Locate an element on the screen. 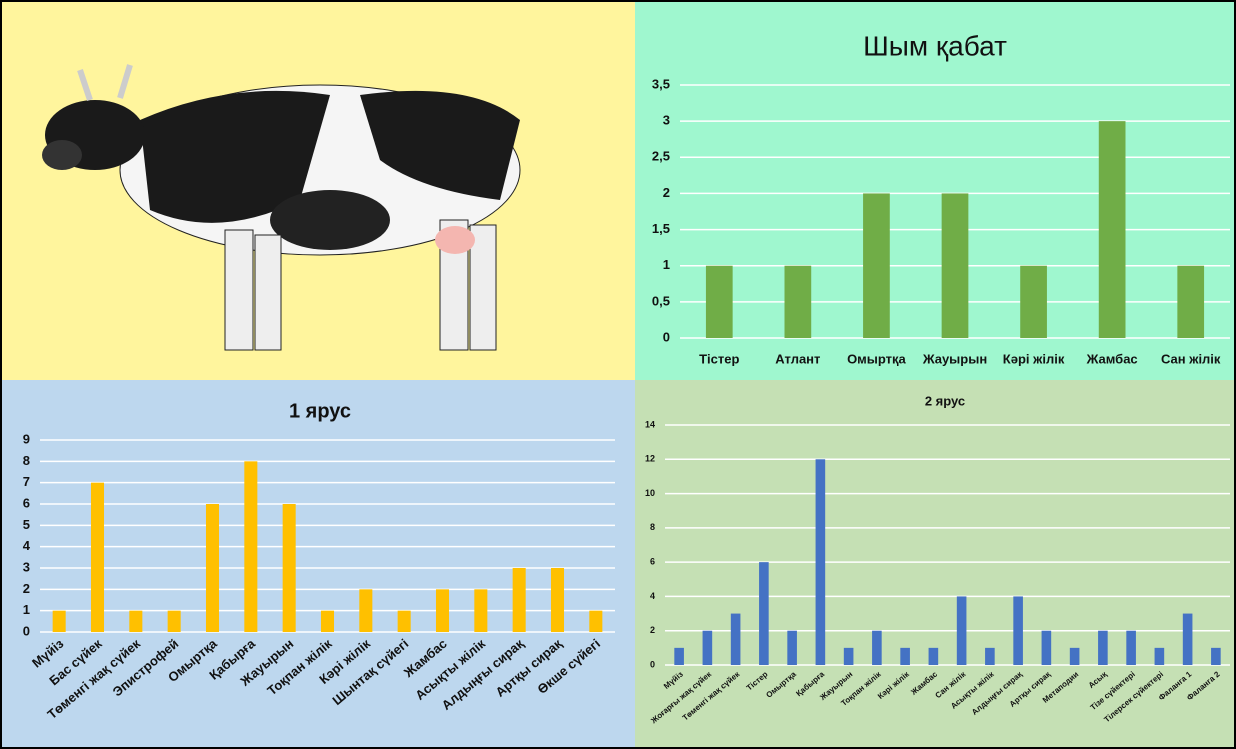 The height and width of the screenshot is (749, 1236). chart-title: Шым қабат is located at coordinates (935, 45).